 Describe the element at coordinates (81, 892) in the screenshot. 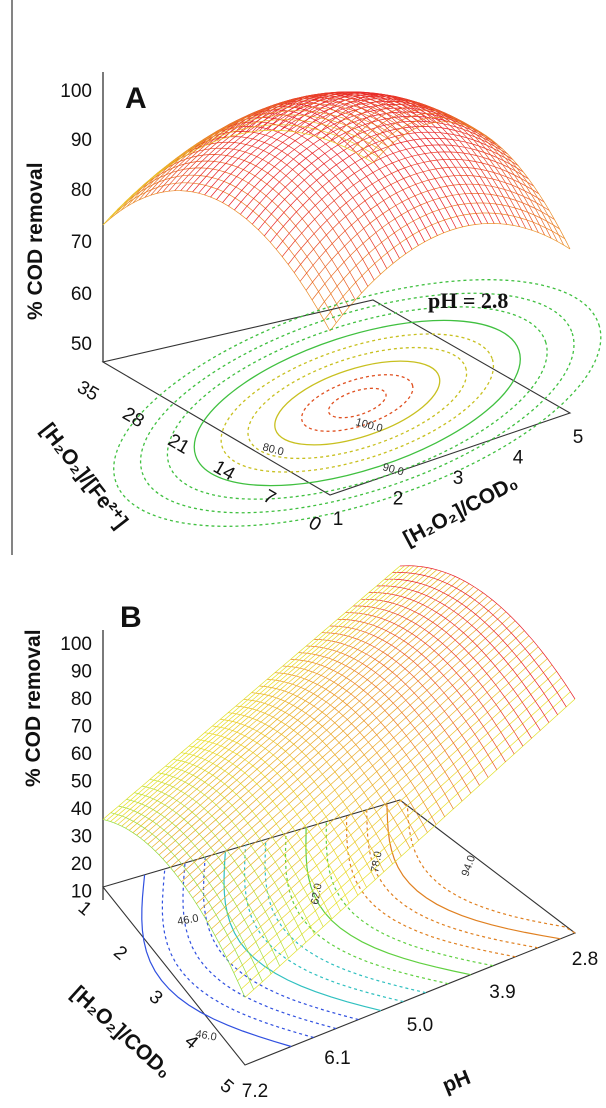

I see `z-tick-label: 10` at that location.